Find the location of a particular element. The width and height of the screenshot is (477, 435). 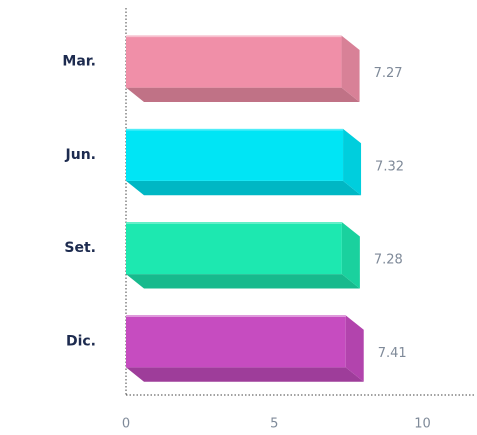

x-tick-label: 10 is located at coordinates (422, 424).